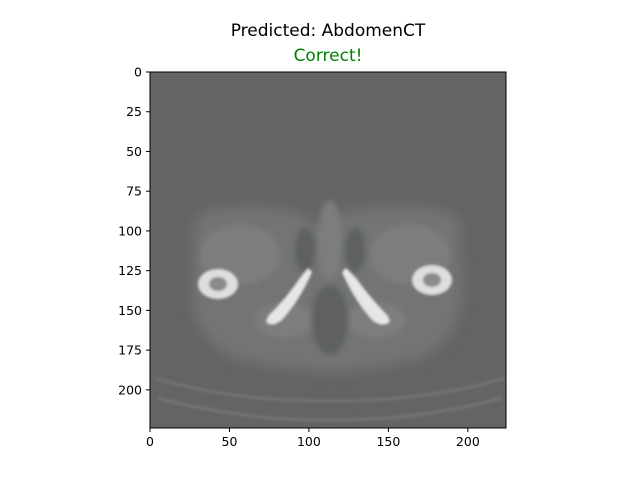  I want to click on x-axis: 0 50 100 150 200, so click(313, 438).